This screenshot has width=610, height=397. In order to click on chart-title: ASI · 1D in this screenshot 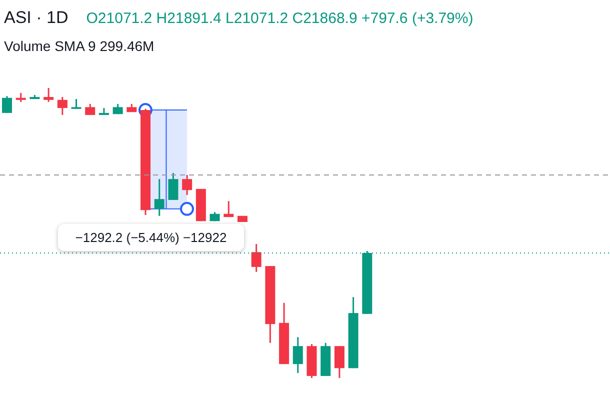, I will do `click(36, 17)`.